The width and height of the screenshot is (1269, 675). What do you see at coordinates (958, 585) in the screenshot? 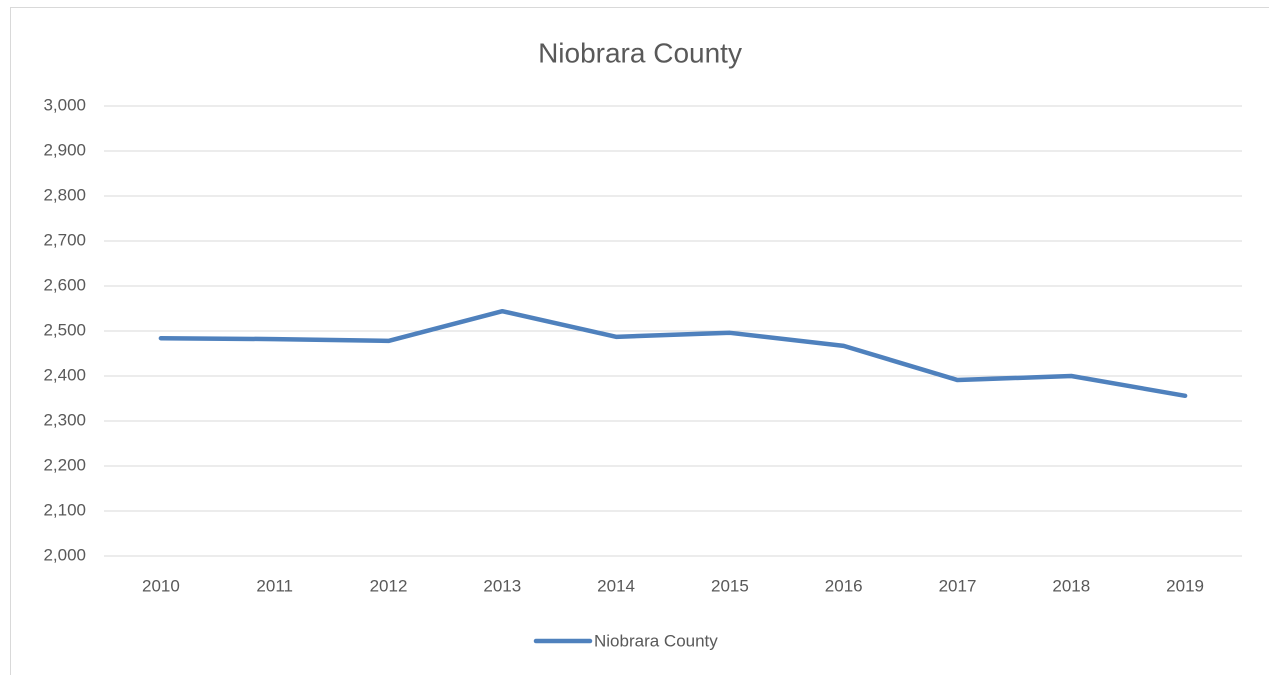
I see `x-tick-label: 2017` at bounding box center [958, 585].